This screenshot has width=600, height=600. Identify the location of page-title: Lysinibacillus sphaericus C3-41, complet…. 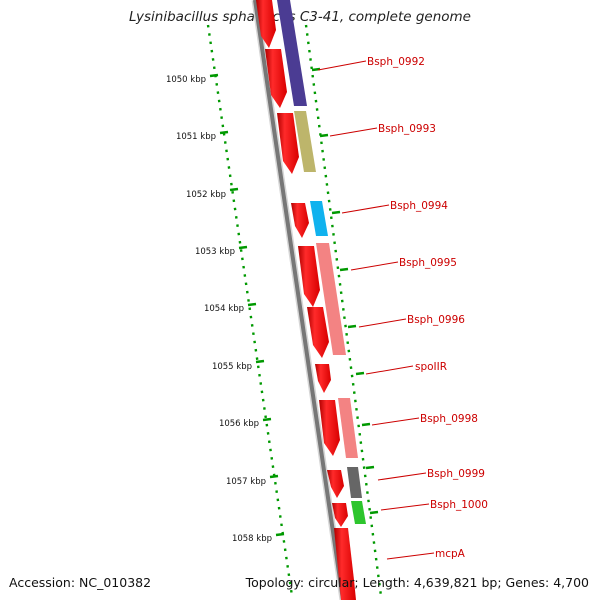
(299, 17).